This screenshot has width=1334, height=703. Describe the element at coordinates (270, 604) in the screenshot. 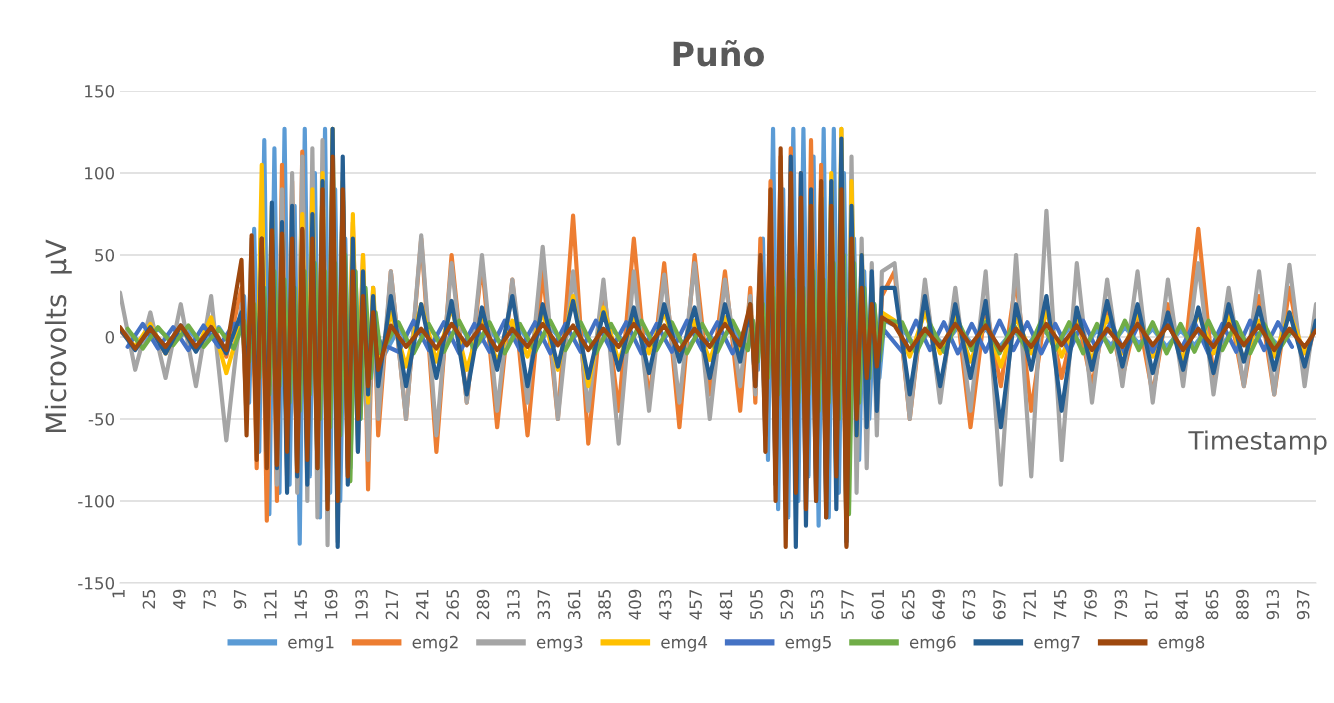

I see `x-tick-label: 121` at that location.